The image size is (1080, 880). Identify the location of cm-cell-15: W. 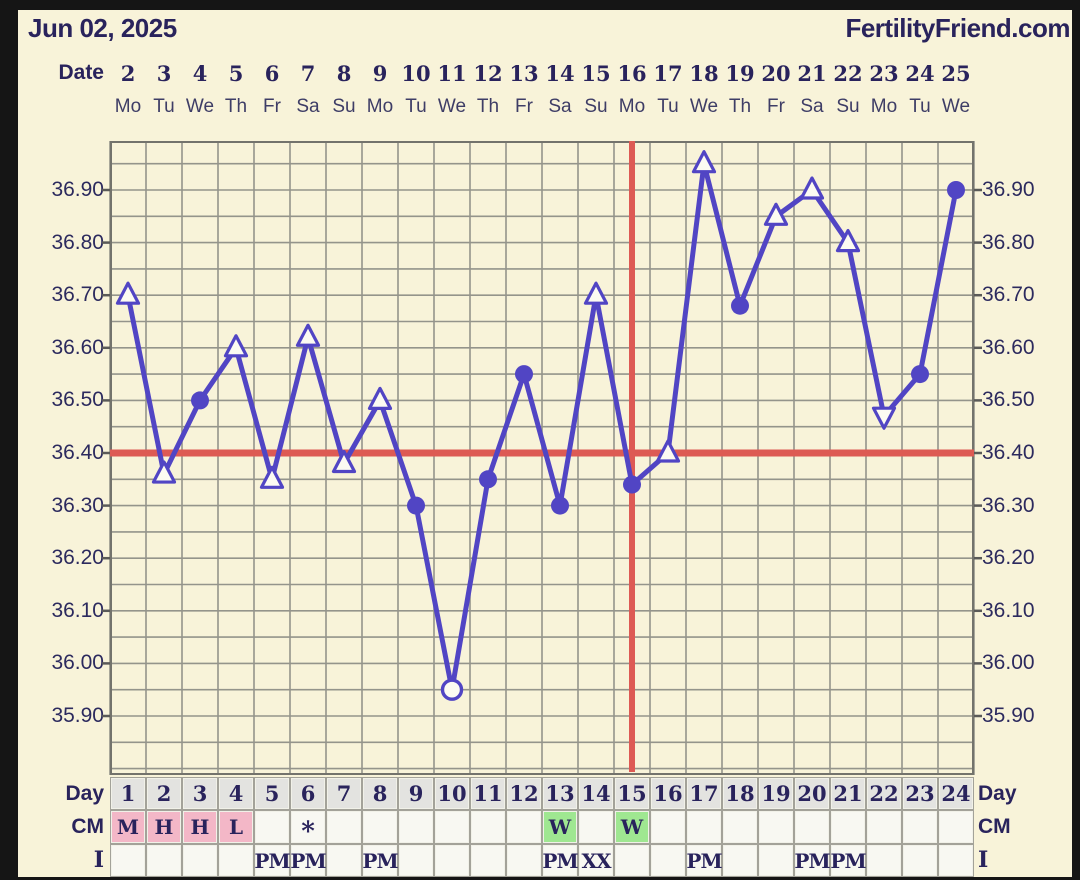
(632, 827).